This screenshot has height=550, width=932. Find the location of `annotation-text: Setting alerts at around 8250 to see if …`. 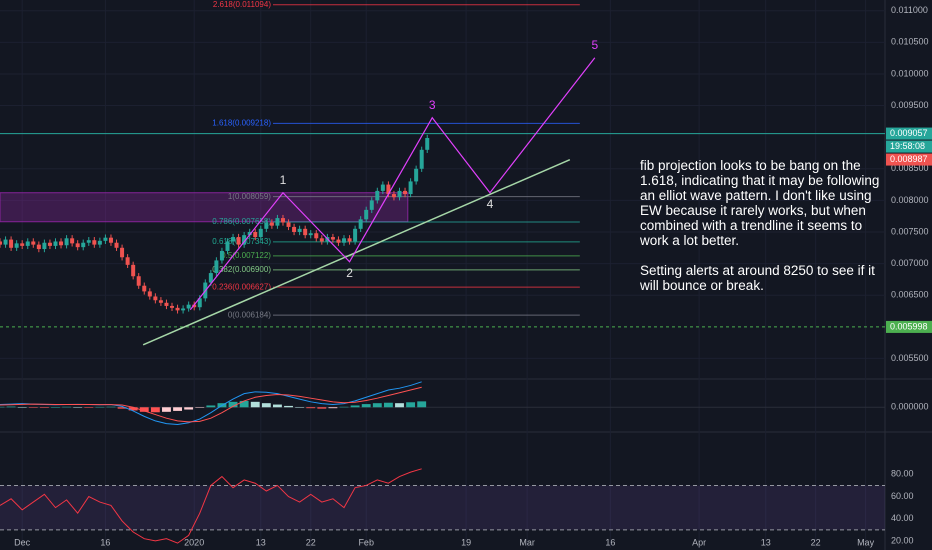

annotation-text: Setting alerts at around 8250 to see if … is located at coordinates (757, 278).